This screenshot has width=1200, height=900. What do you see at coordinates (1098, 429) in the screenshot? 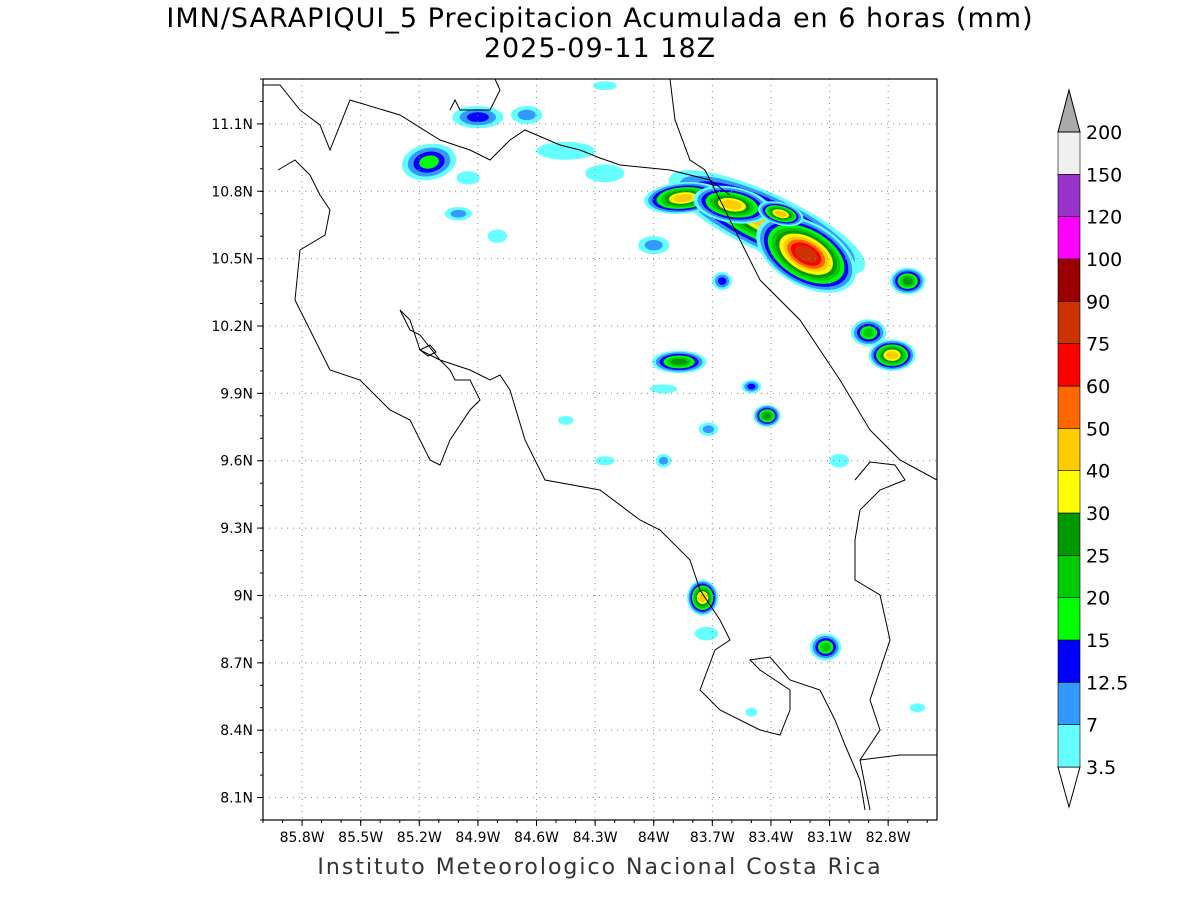
I see `colorbar-label: 50` at bounding box center [1098, 429].